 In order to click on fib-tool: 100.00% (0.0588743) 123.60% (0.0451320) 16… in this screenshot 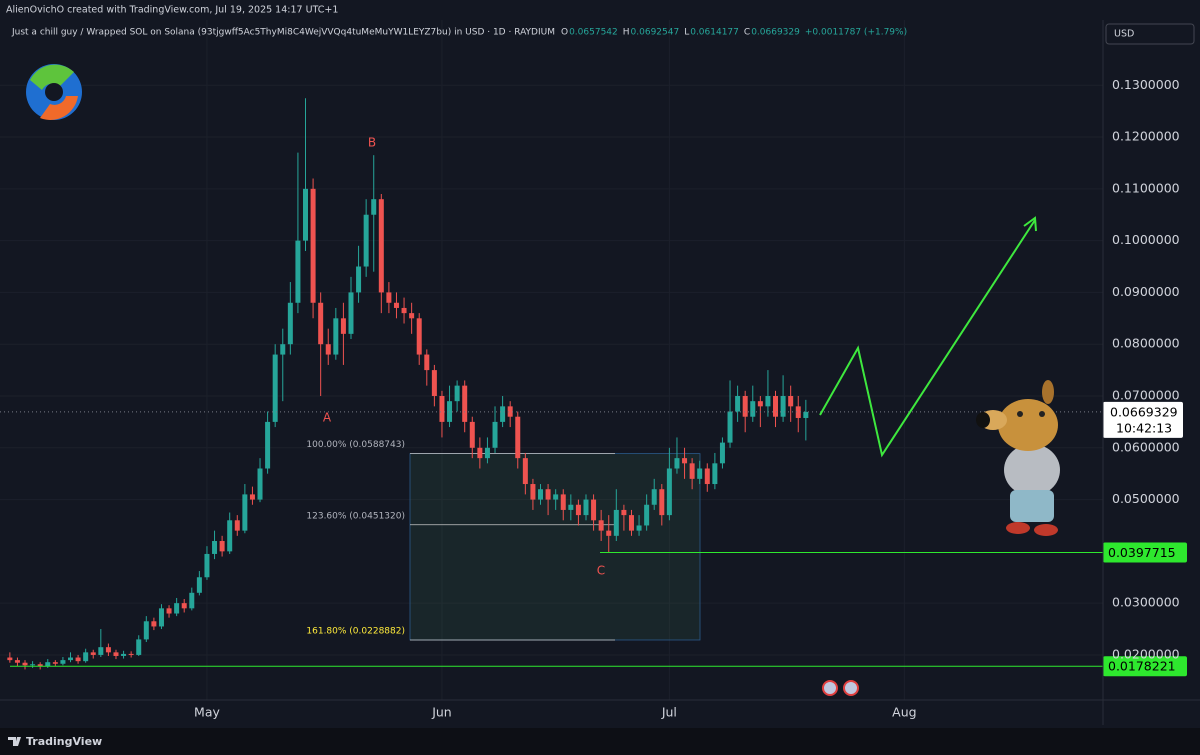, I will do `click(503, 540)`.